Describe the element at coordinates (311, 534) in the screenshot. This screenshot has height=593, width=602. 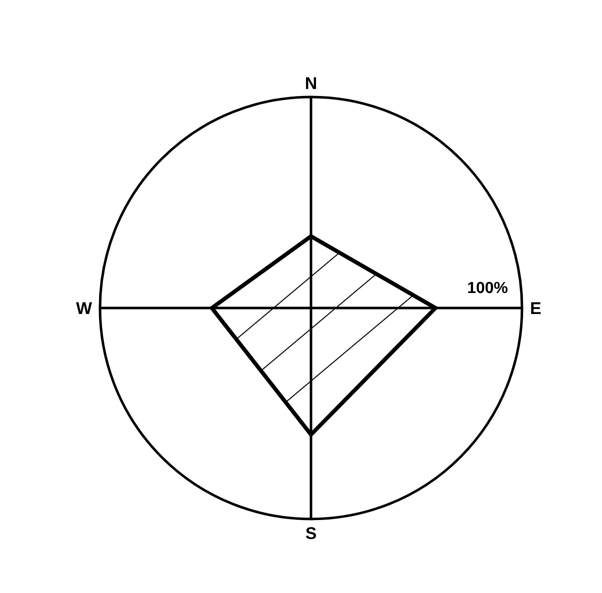
I see `spoke-label: S` at that location.